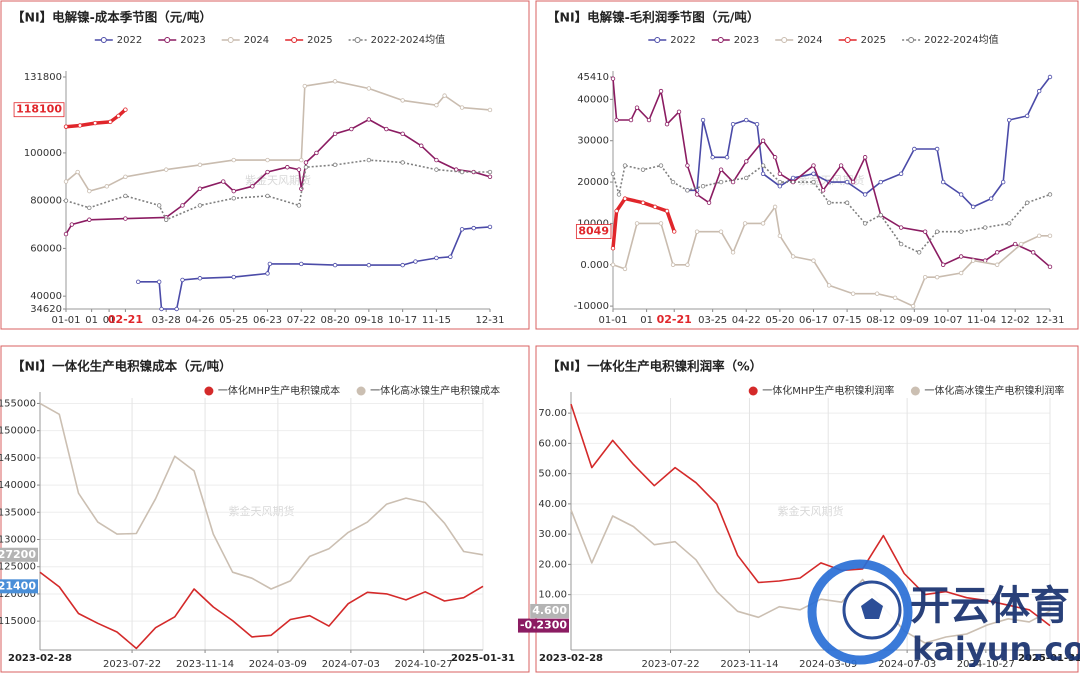 This screenshot has height=674, width=1080. I want to click on x-tick-label: 05-20, so click(779, 320).